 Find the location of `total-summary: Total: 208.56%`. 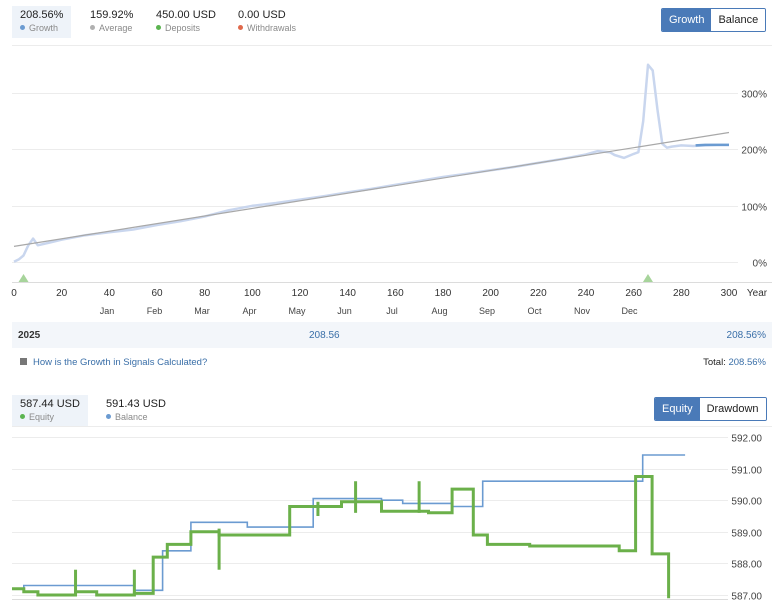

total-summary: Total: 208.56% is located at coordinates (734, 362).